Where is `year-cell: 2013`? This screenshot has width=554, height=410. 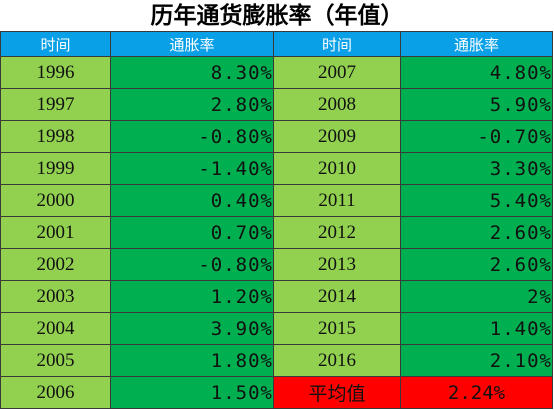
year-cell: 2013 is located at coordinates (337, 264).